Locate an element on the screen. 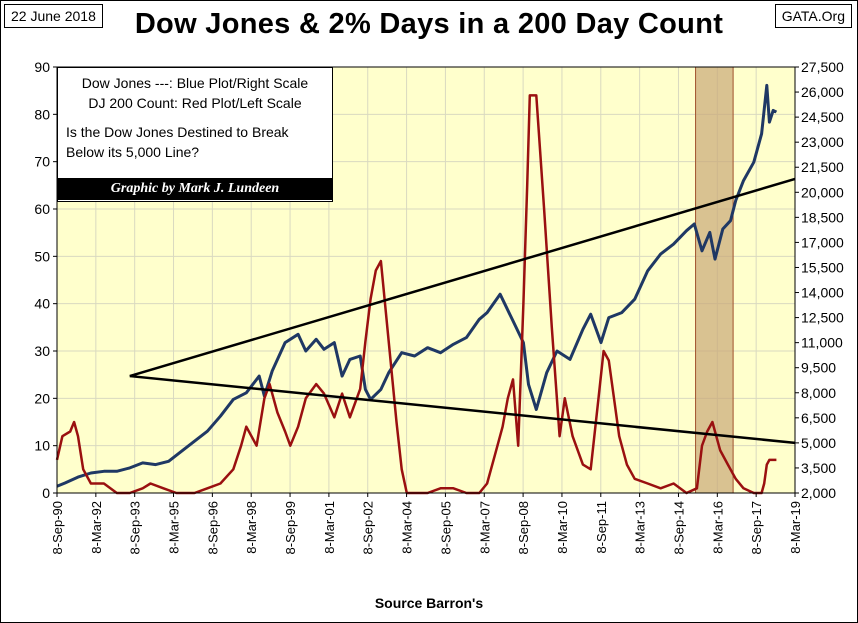 The height and width of the screenshot is (623, 858). x-tick-label: 8-Mar-01 is located at coordinates (329, 527).